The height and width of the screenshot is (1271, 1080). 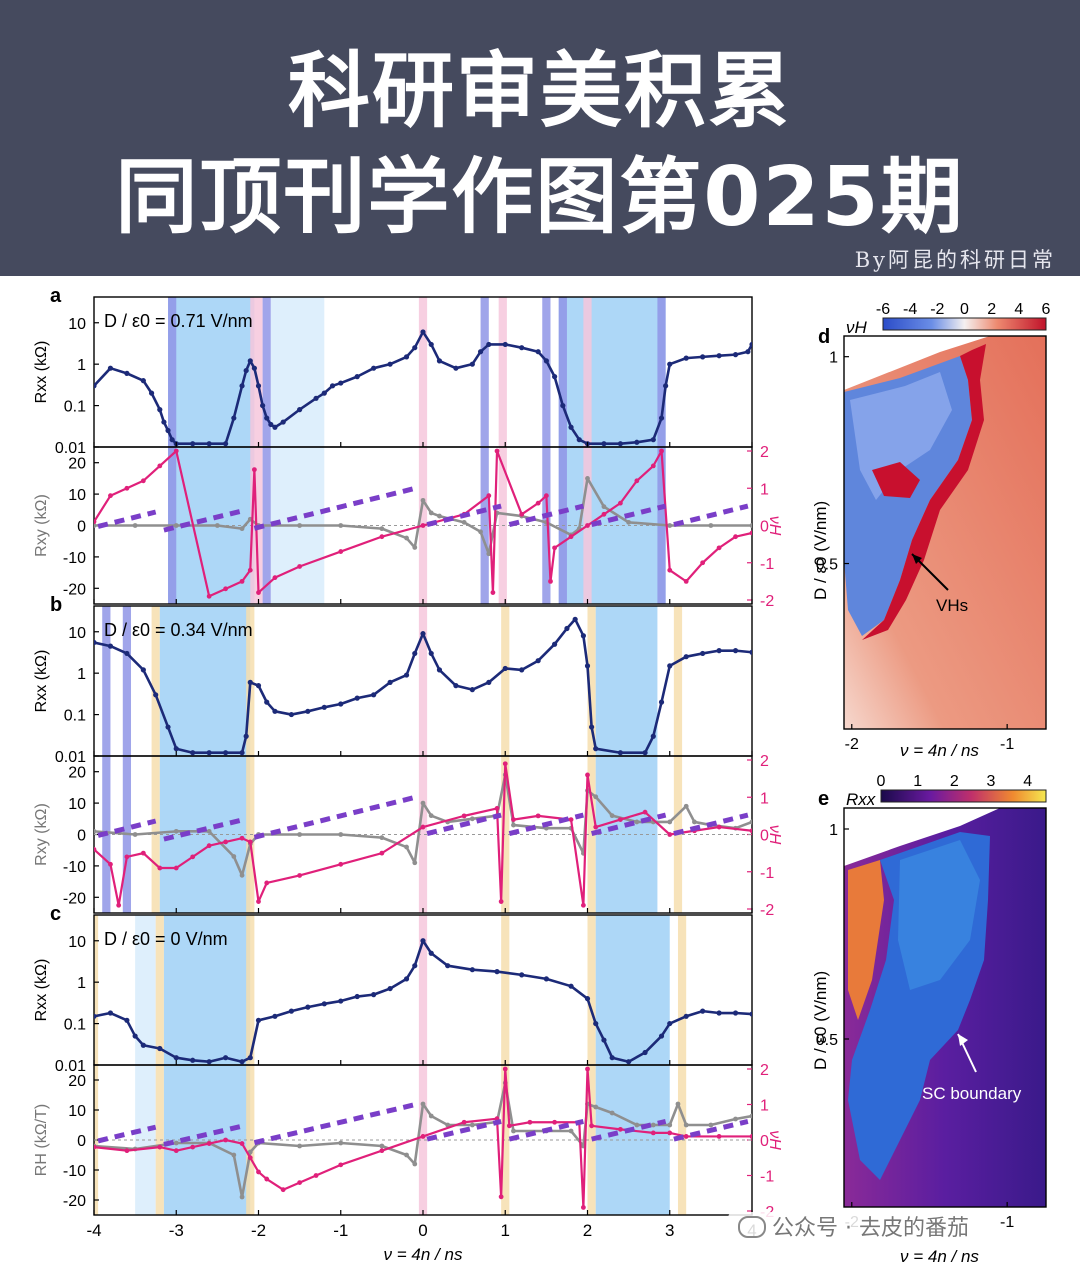 I want to click on panel-a-letter: a, so click(x=56, y=296).